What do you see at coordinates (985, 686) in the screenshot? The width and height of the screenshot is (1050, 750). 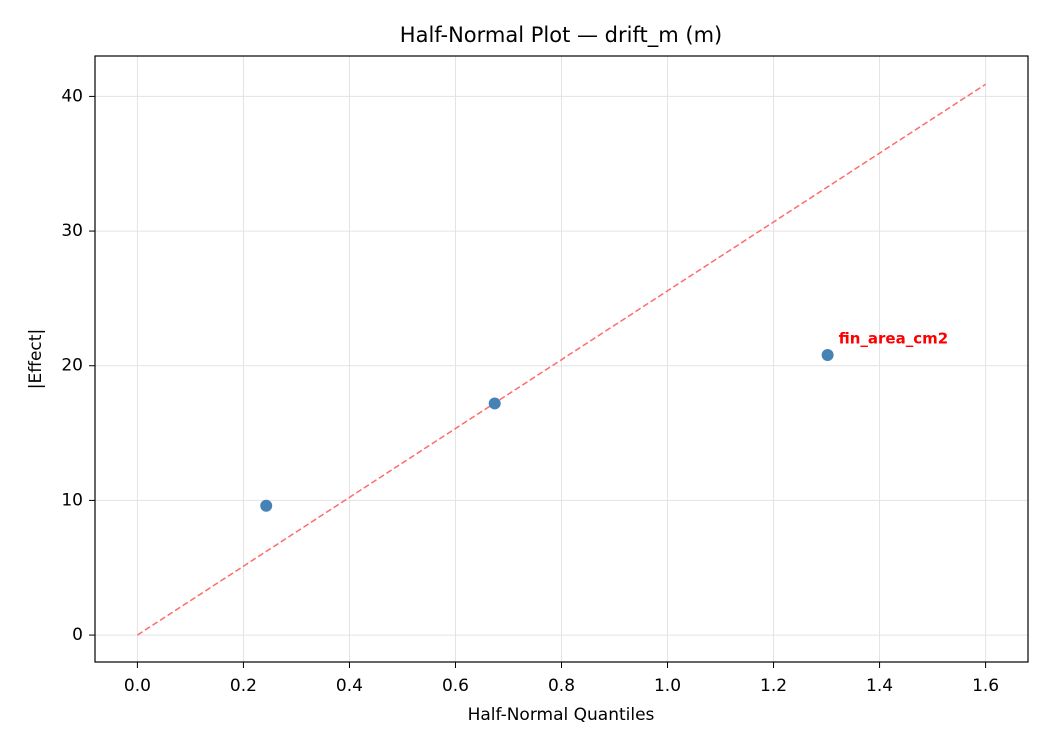 I see `x-tick-label: 1.6` at bounding box center [985, 686].